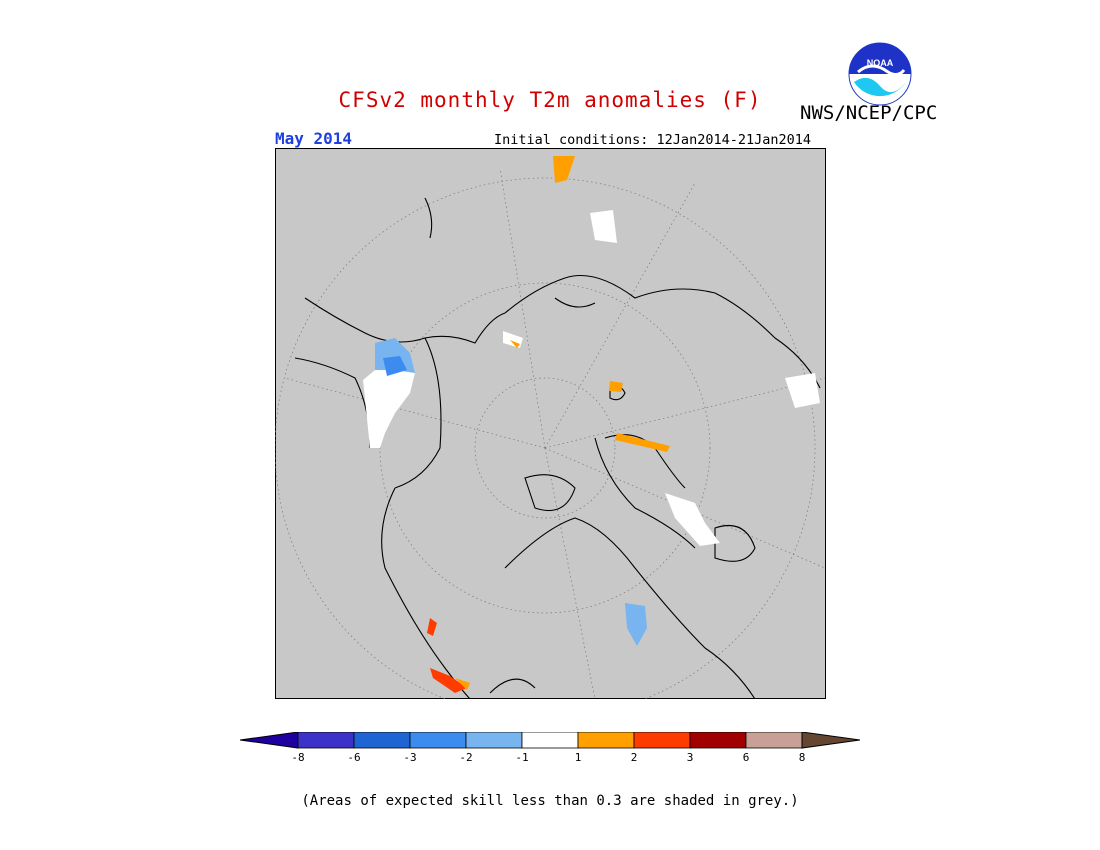  I want to click on legend-arrow-low, so click(269, 740).